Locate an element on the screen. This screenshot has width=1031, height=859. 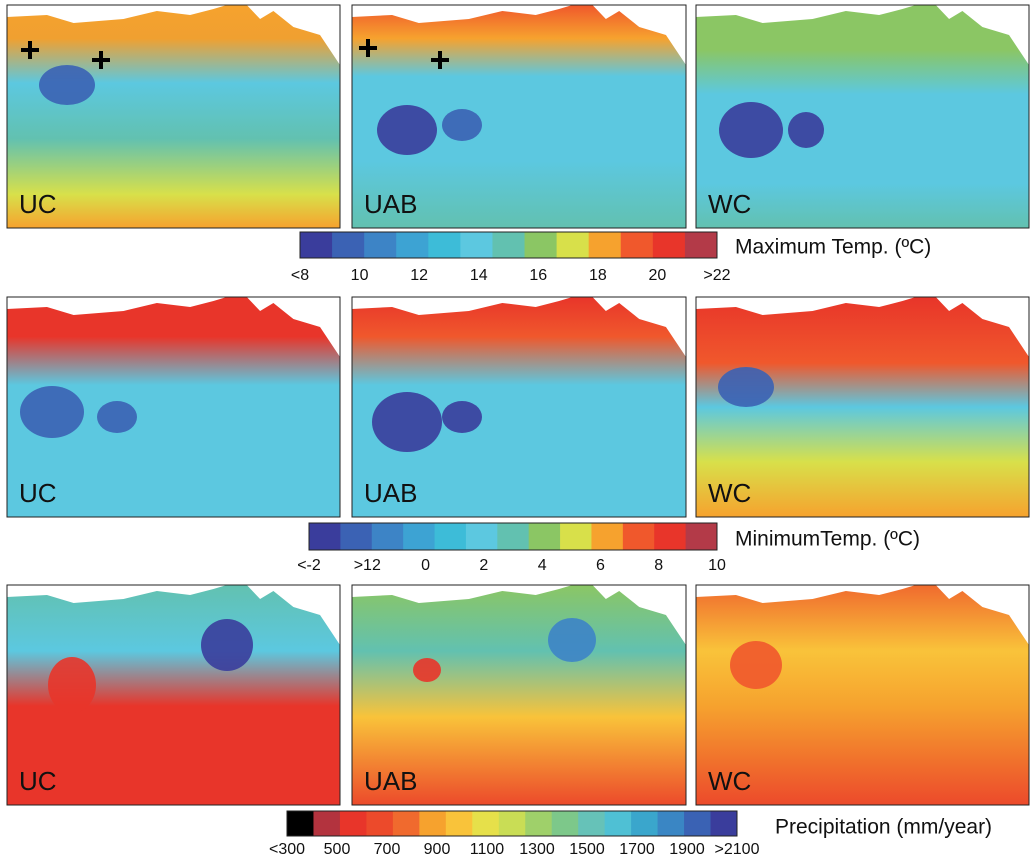
colorbar-label: 4 is located at coordinates (542, 565).